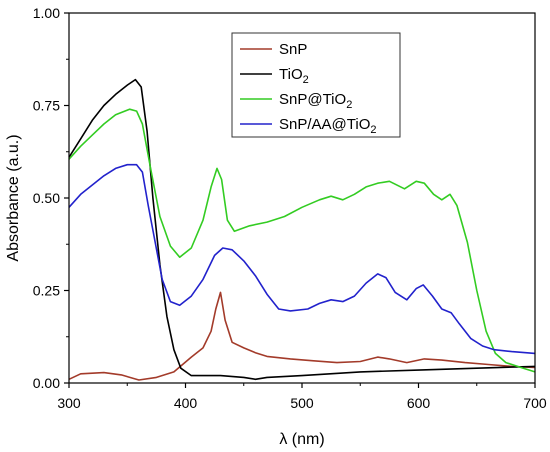 This screenshot has height=452, width=550. I want to click on y-tick-label: 0.50, so click(46, 198).